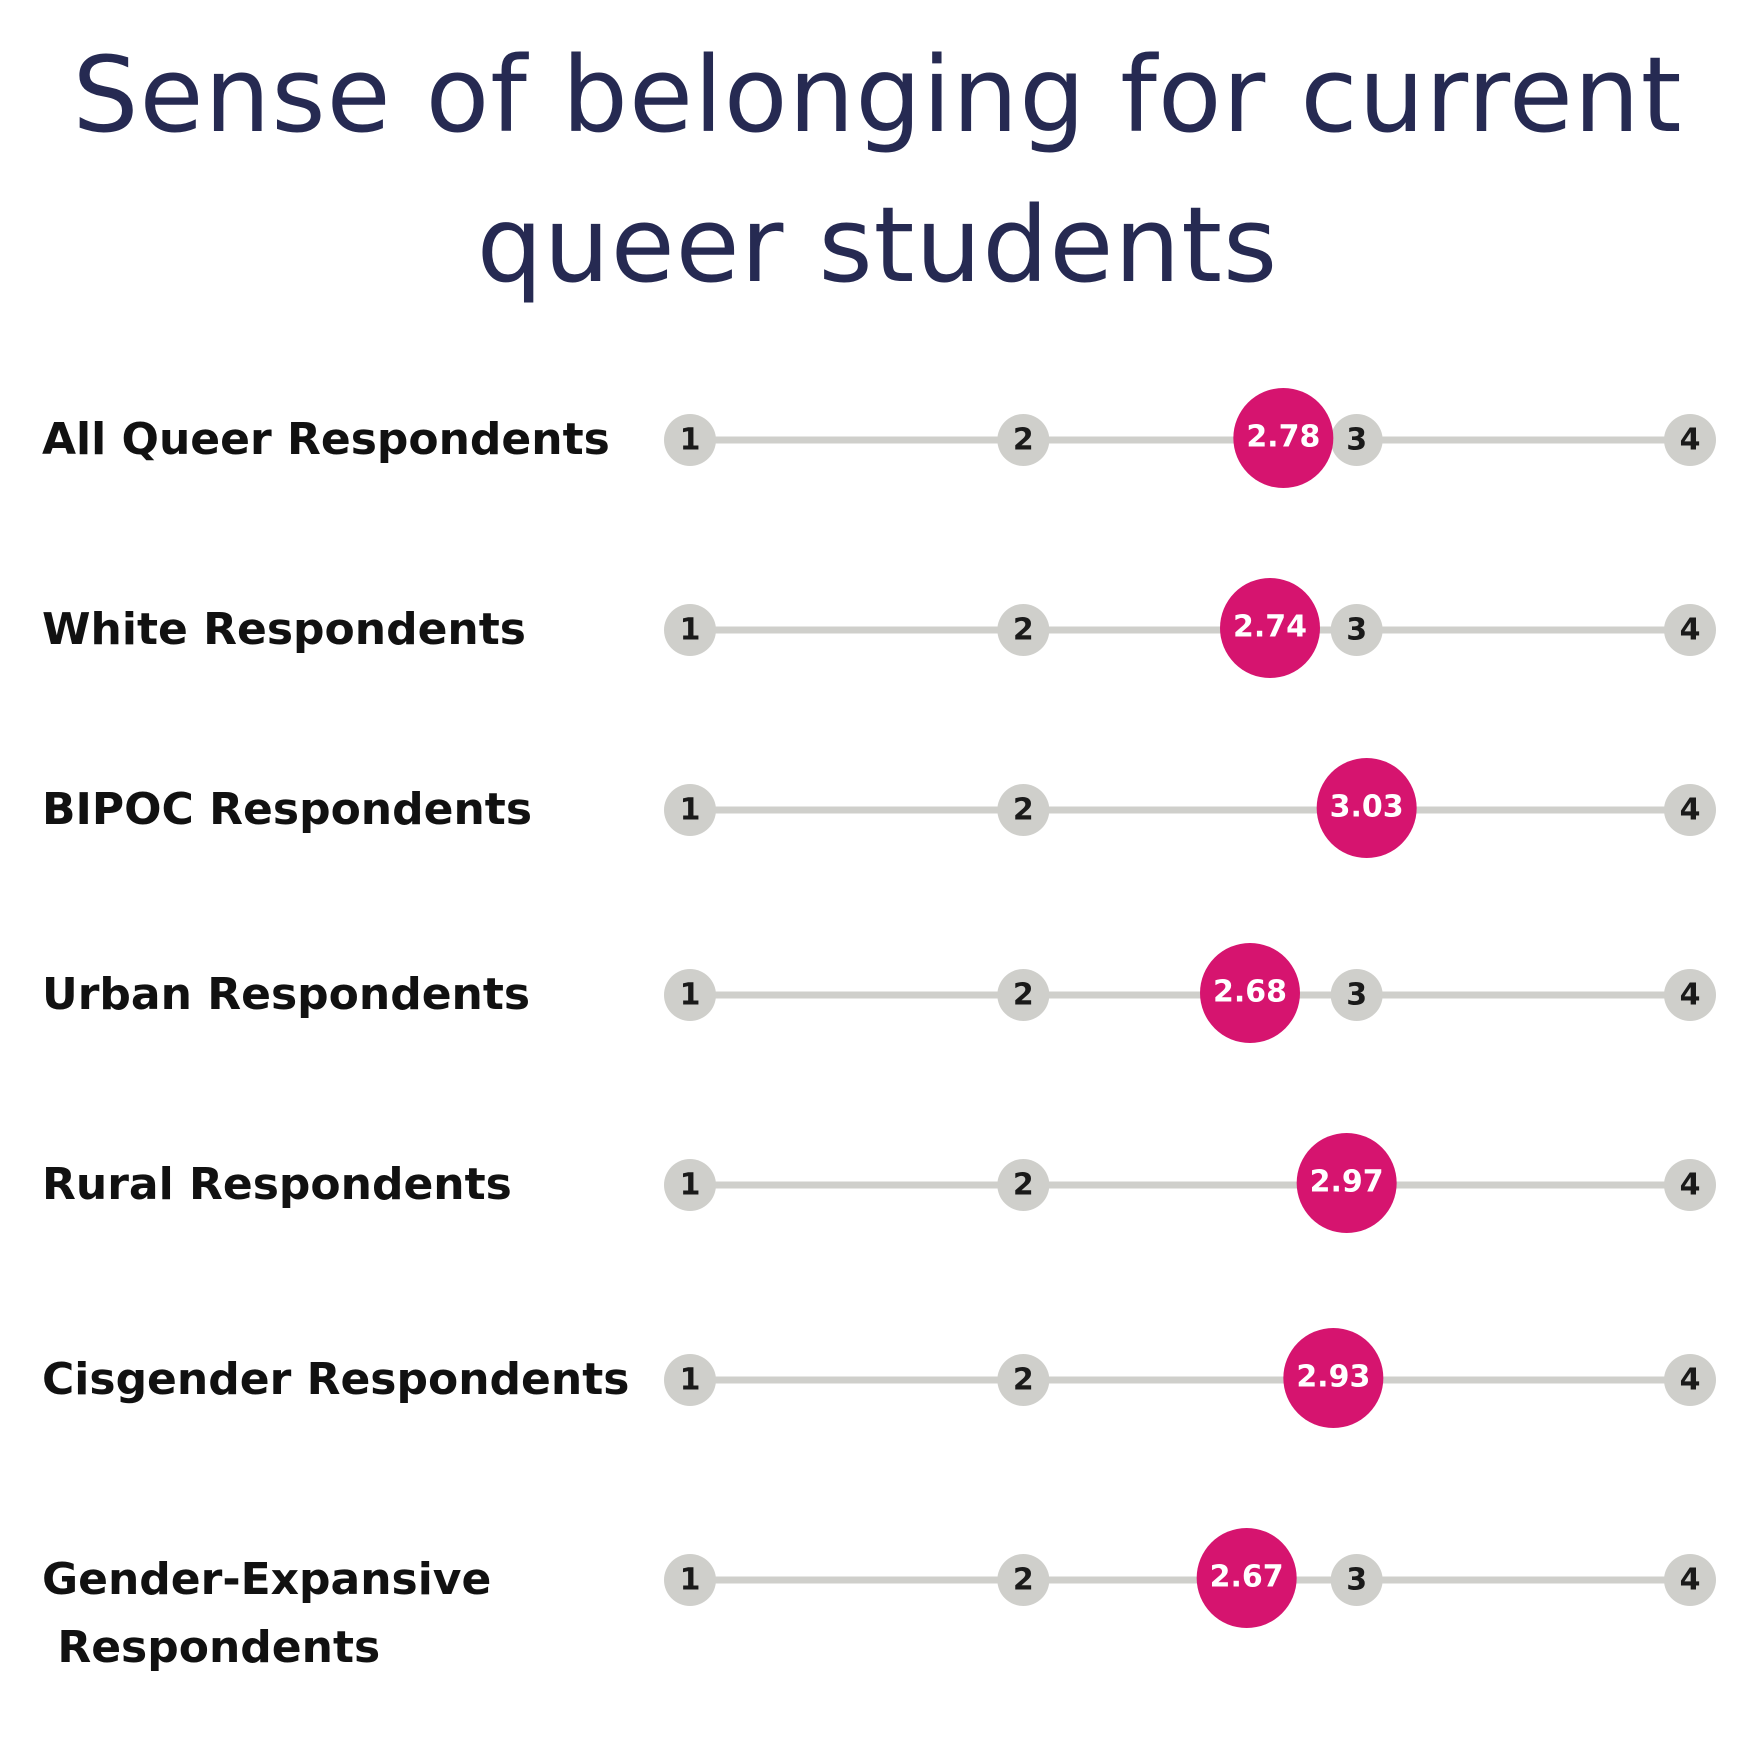 Image resolution: width=1755 pixels, height=1755 pixels. I want to click on value-label: 2.68, so click(1250, 992).